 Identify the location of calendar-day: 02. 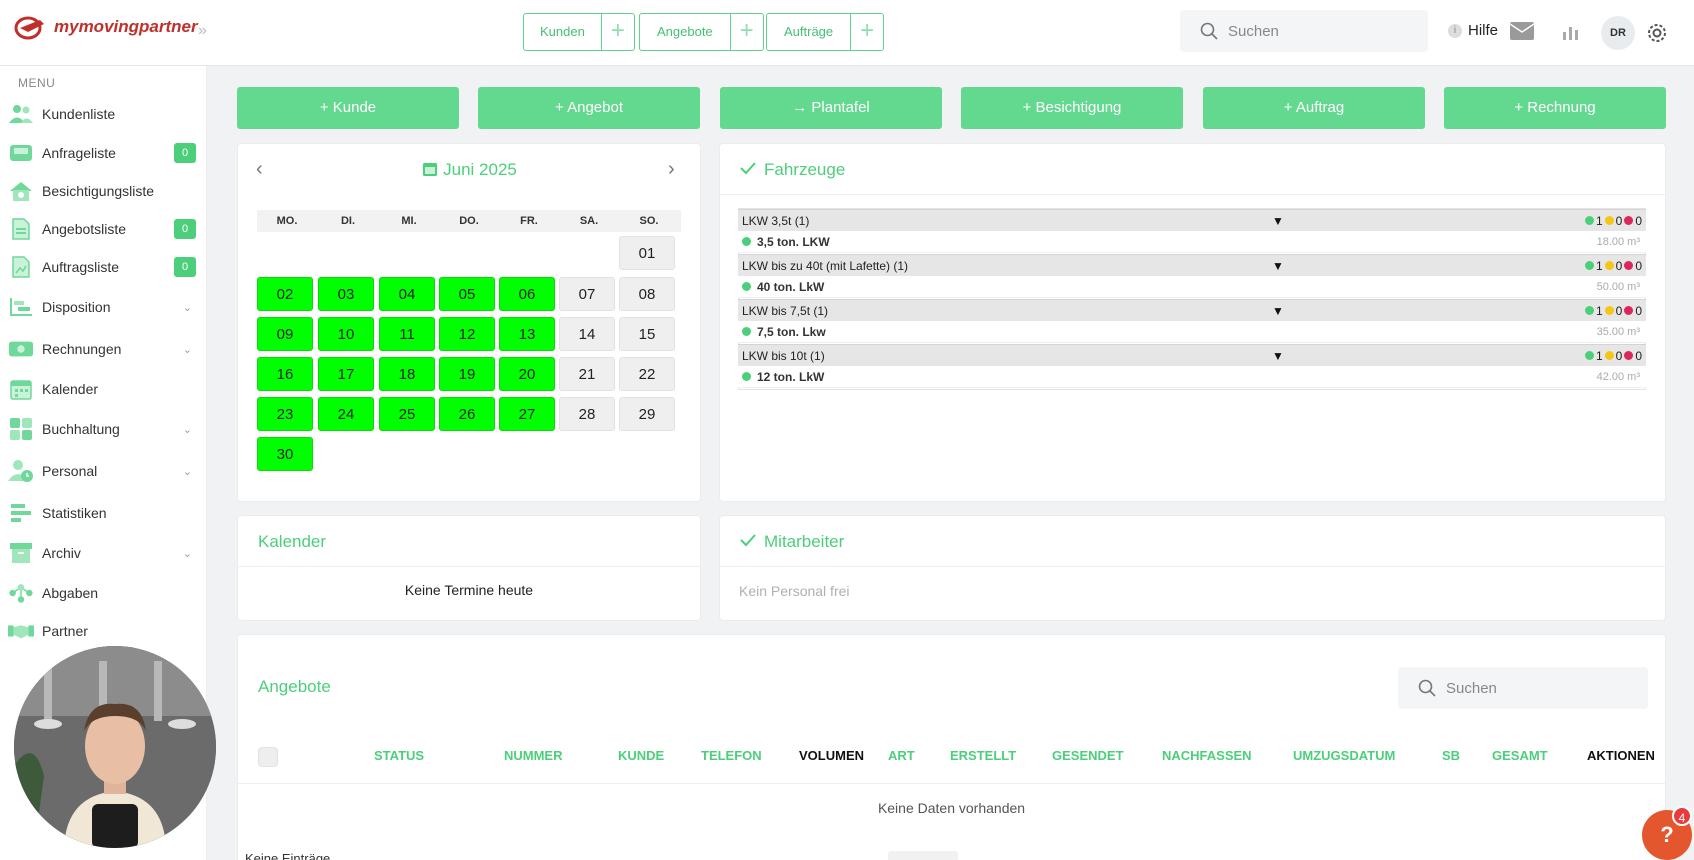
(285, 294).